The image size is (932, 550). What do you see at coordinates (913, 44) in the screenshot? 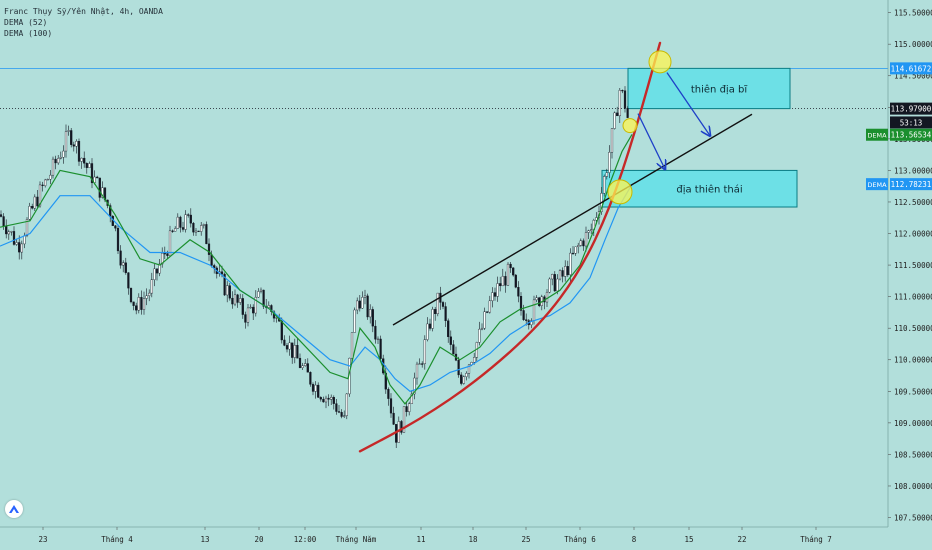
I see `y-tick-label-1: 115.00000` at bounding box center [913, 44].